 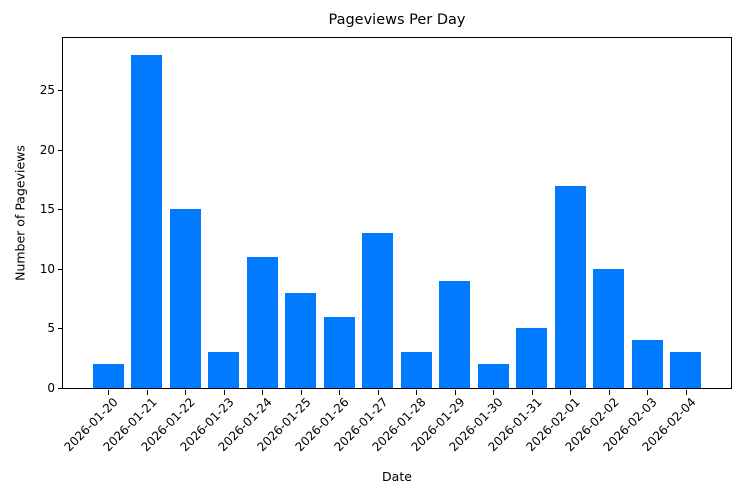 What do you see at coordinates (47, 149) in the screenshot?
I see `y-tick-label: 20` at bounding box center [47, 149].